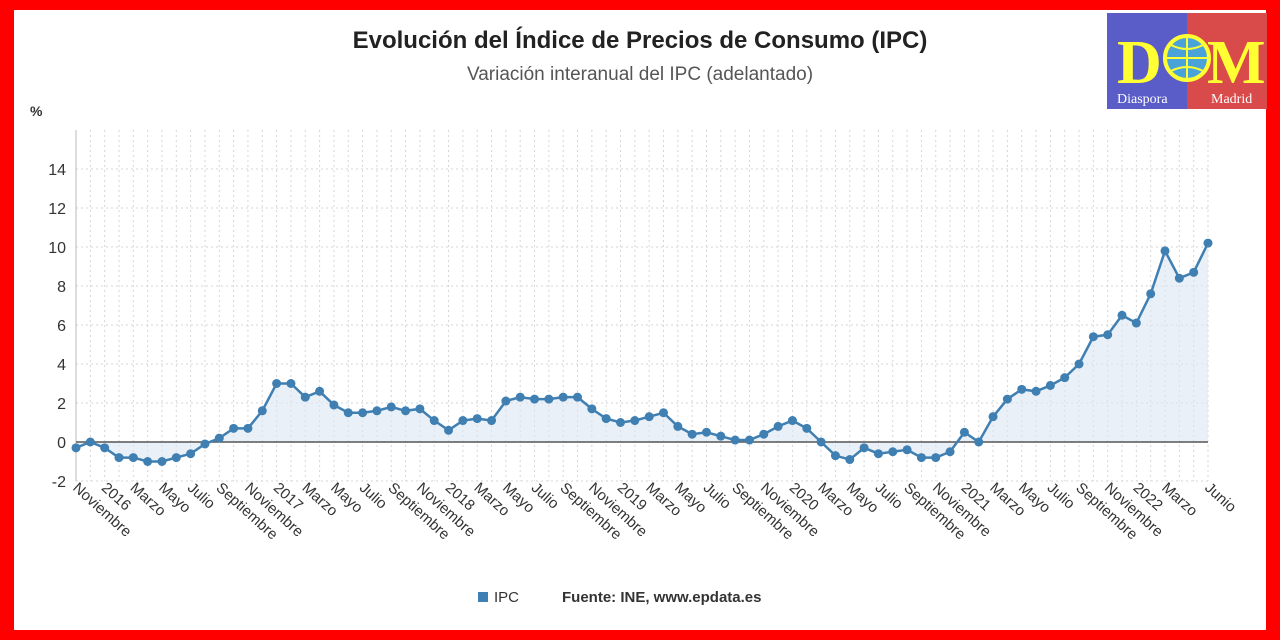 The width and height of the screenshot is (1280, 640). I want to click on y-axis-label: %, so click(36, 111).